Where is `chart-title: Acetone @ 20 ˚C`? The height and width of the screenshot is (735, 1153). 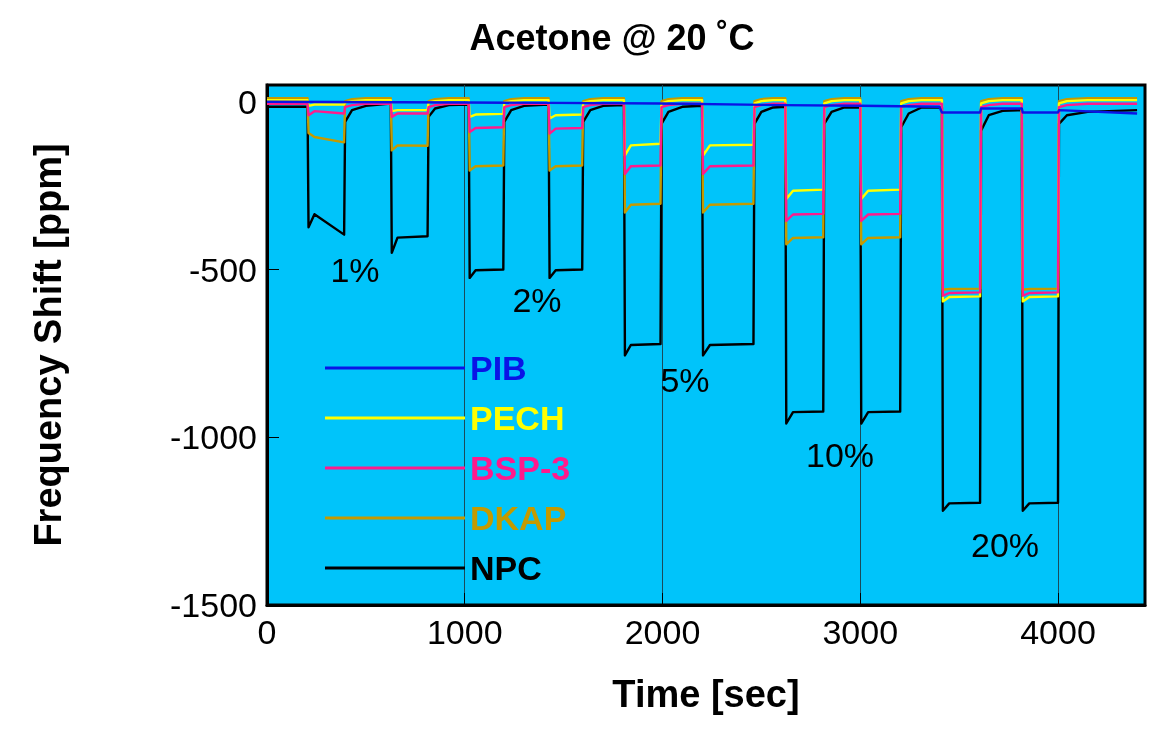
chart-title: Acetone @ 20 ˚C is located at coordinates (612, 37).